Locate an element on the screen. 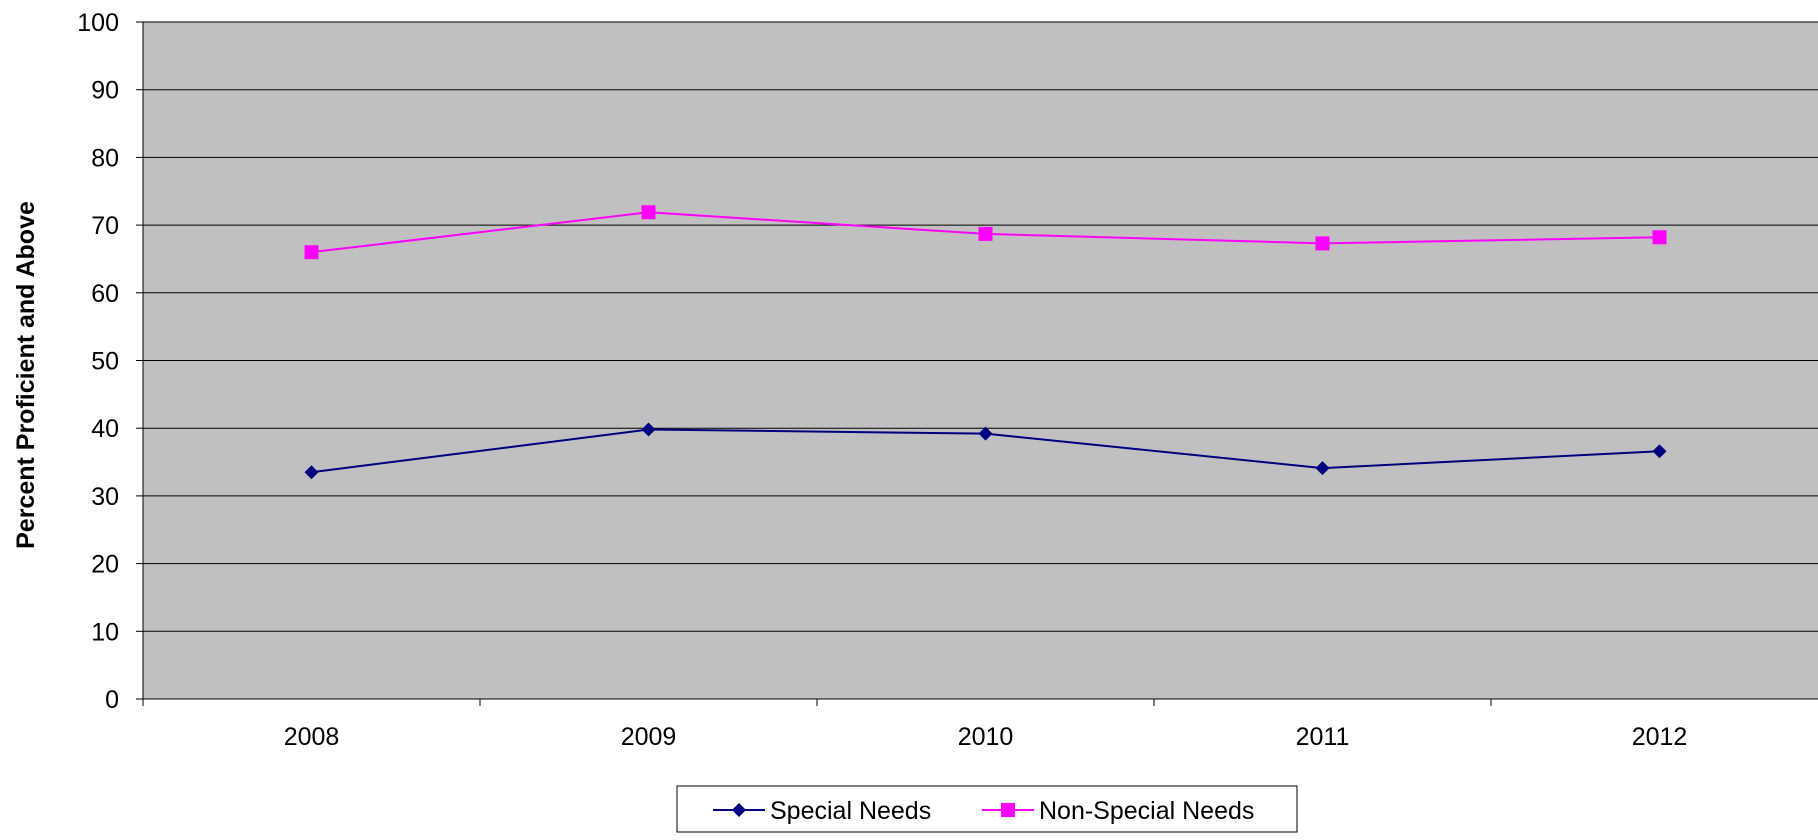  x-tick-label-2011: 2011 is located at coordinates (1323, 737).